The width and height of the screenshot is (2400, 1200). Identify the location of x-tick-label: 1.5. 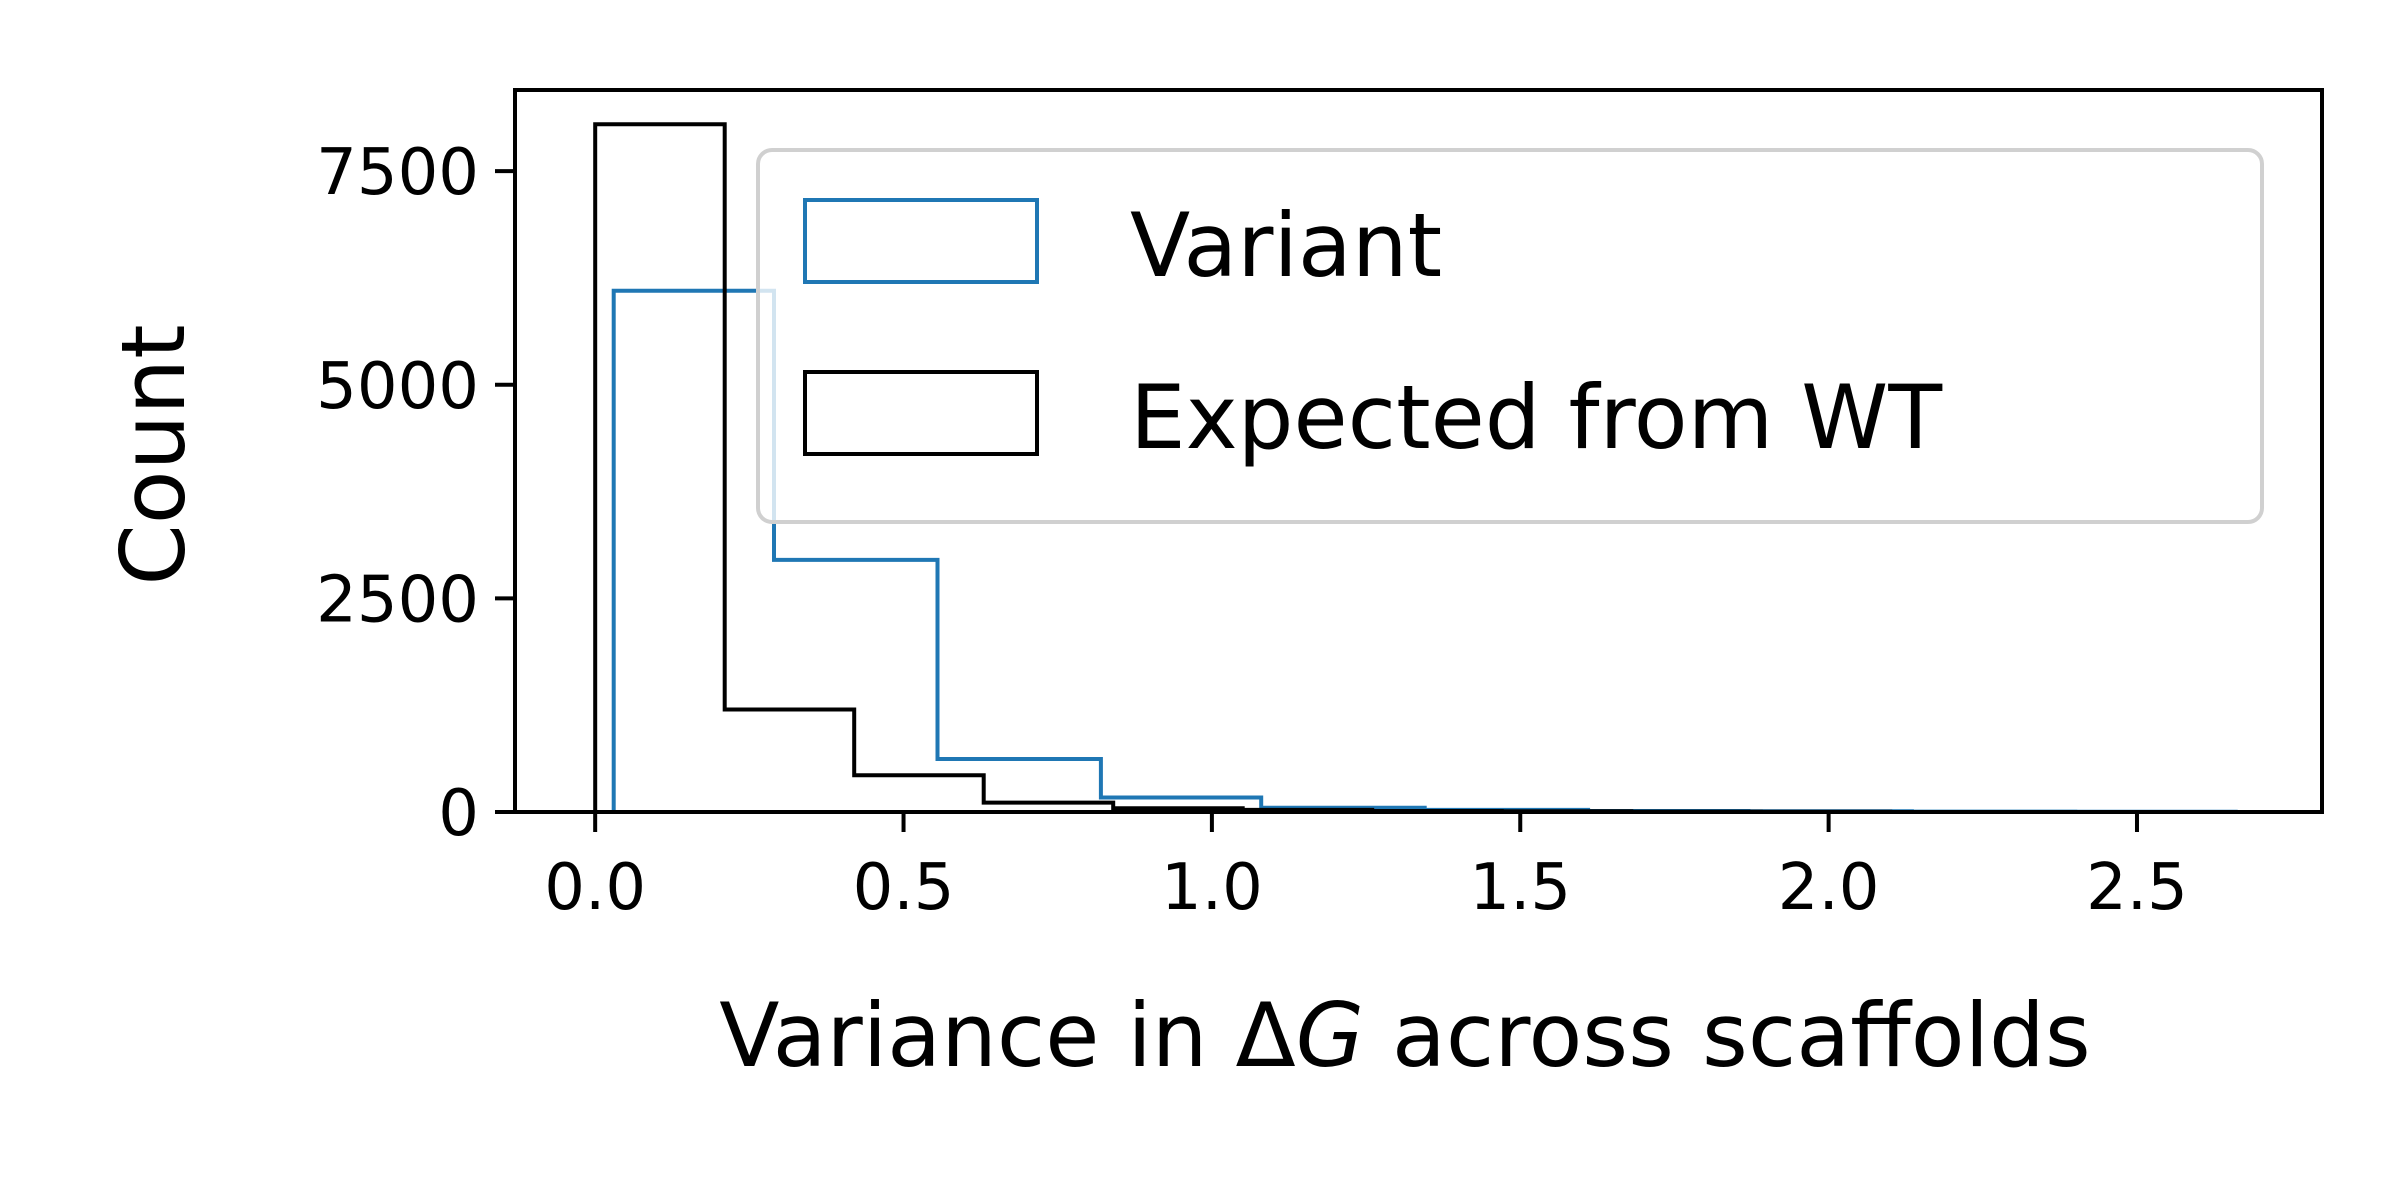
(1520, 888).